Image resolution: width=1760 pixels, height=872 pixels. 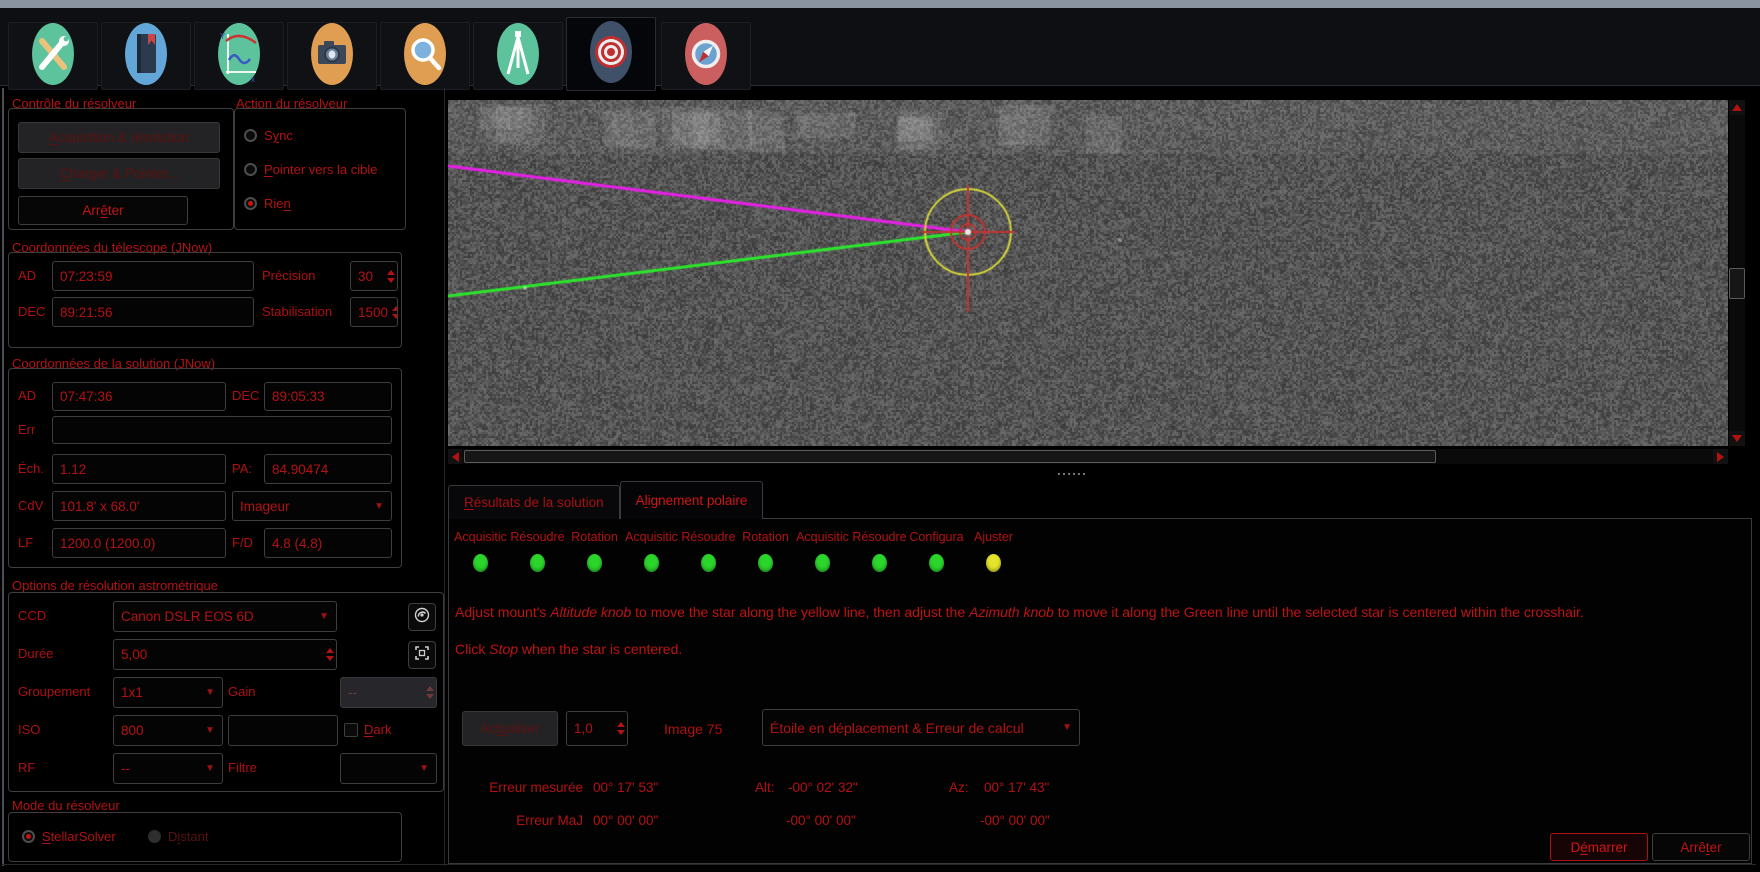 What do you see at coordinates (879, 551) in the screenshot?
I see `step-solve-3: Résoudre` at bounding box center [879, 551].